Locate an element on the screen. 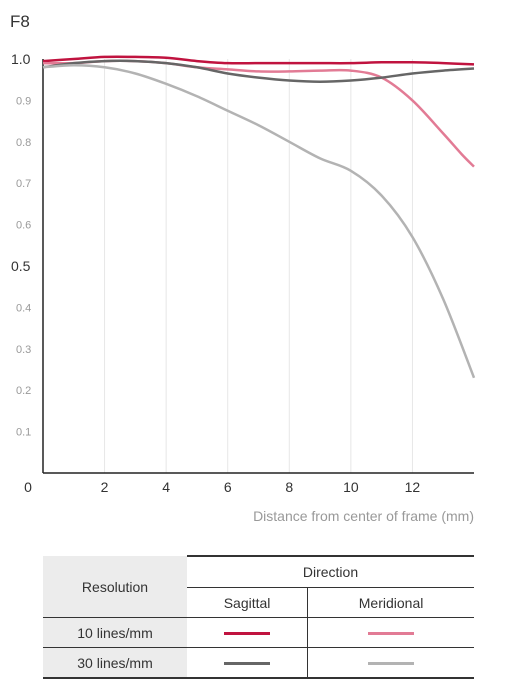  x-tick-label: 10 is located at coordinates (351, 487).